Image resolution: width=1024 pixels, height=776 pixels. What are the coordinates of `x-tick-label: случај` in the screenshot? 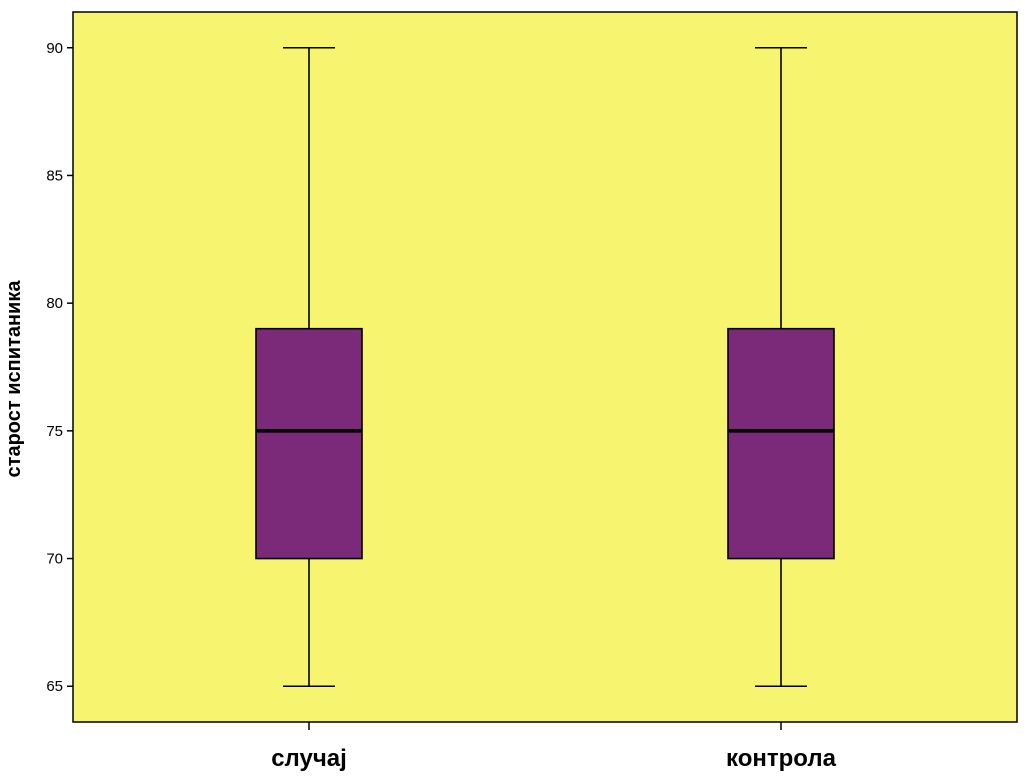 It's located at (309, 758).